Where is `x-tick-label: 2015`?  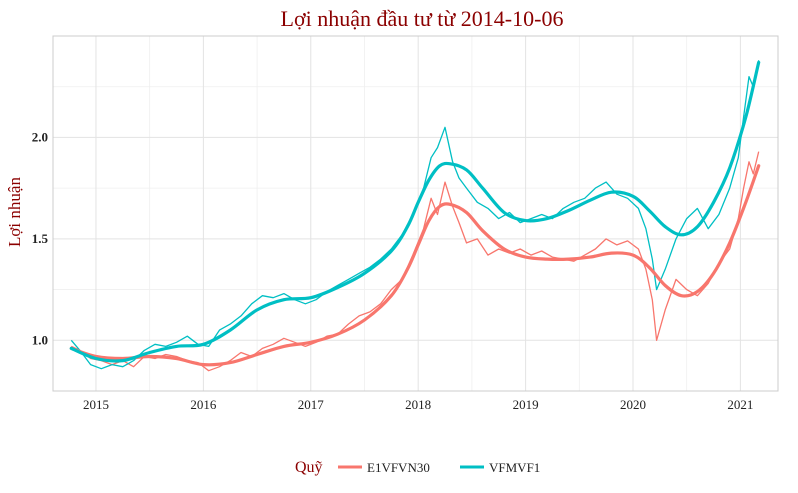 x-tick-label: 2015 is located at coordinates (96, 404).